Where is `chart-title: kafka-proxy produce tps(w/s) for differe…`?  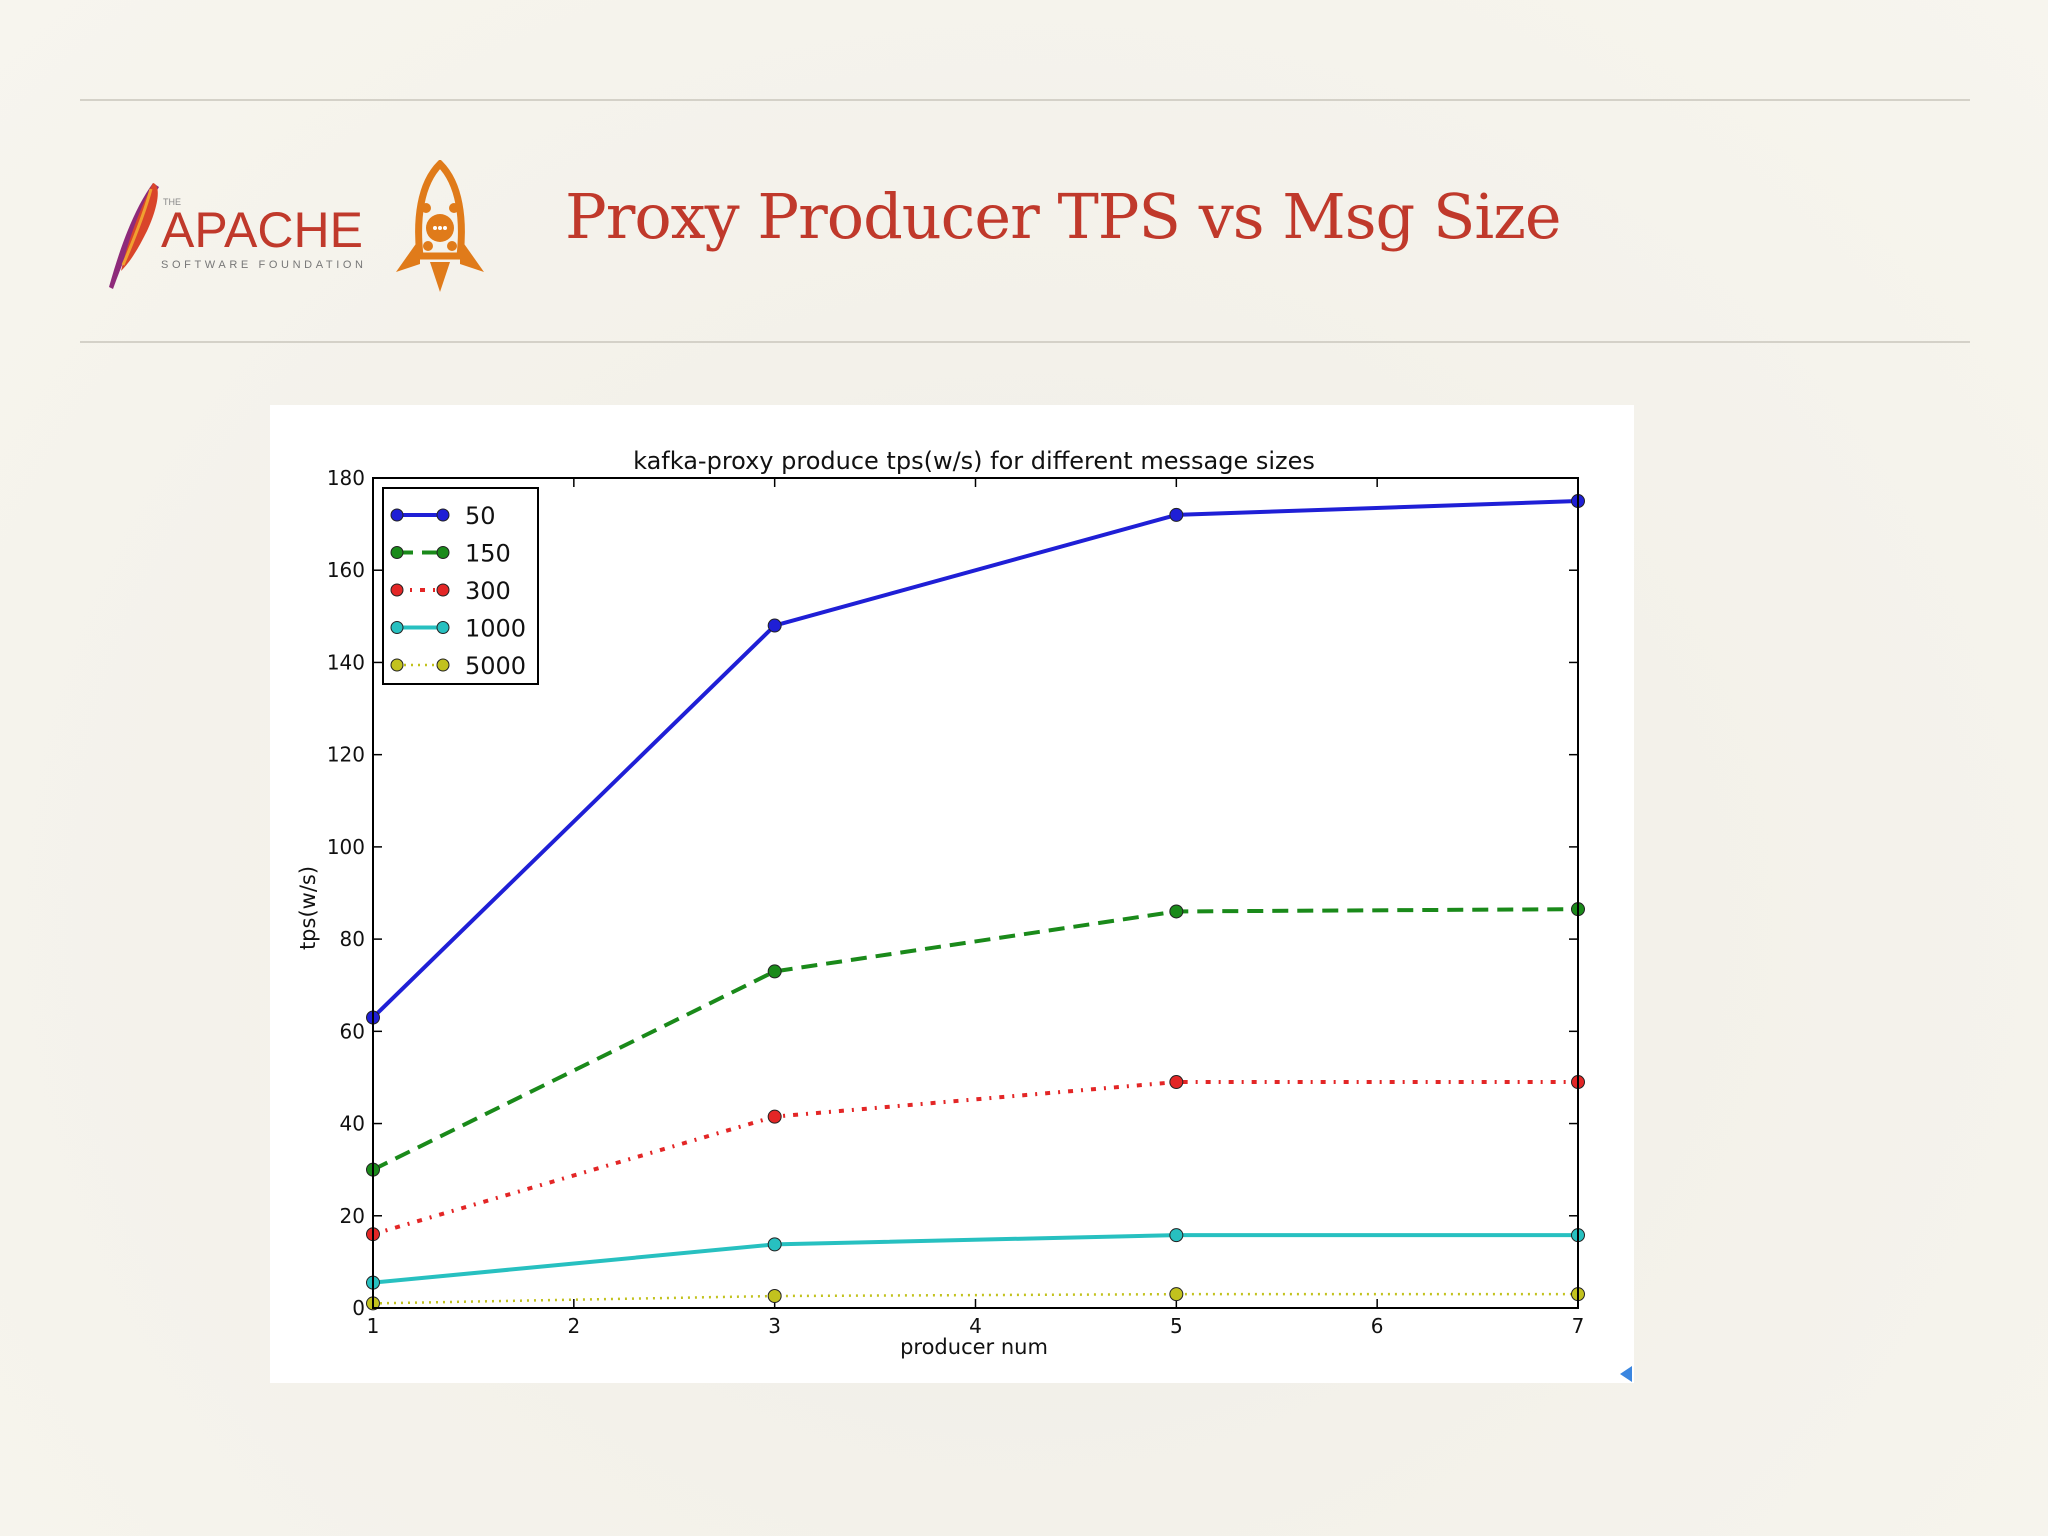
chart-title: kafka-proxy produce tps(w/s) for differe… is located at coordinates (974, 461).